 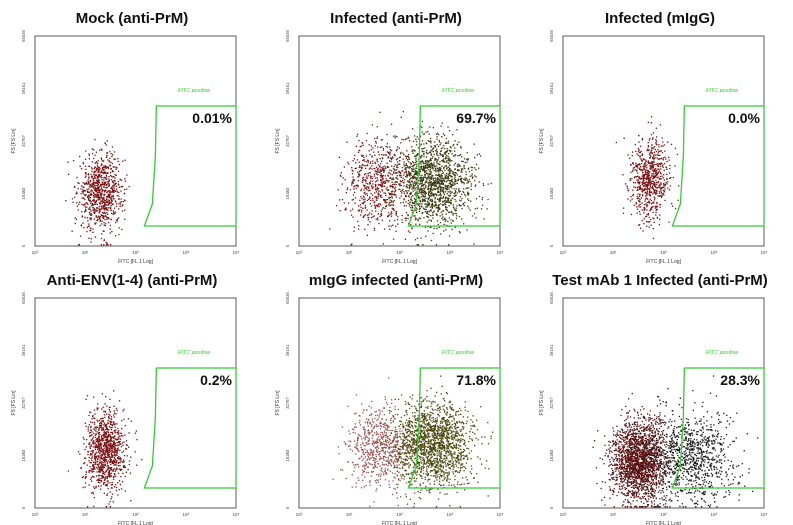 What do you see at coordinates (647, 178) in the screenshot?
I see `scatter-dots` at bounding box center [647, 178].